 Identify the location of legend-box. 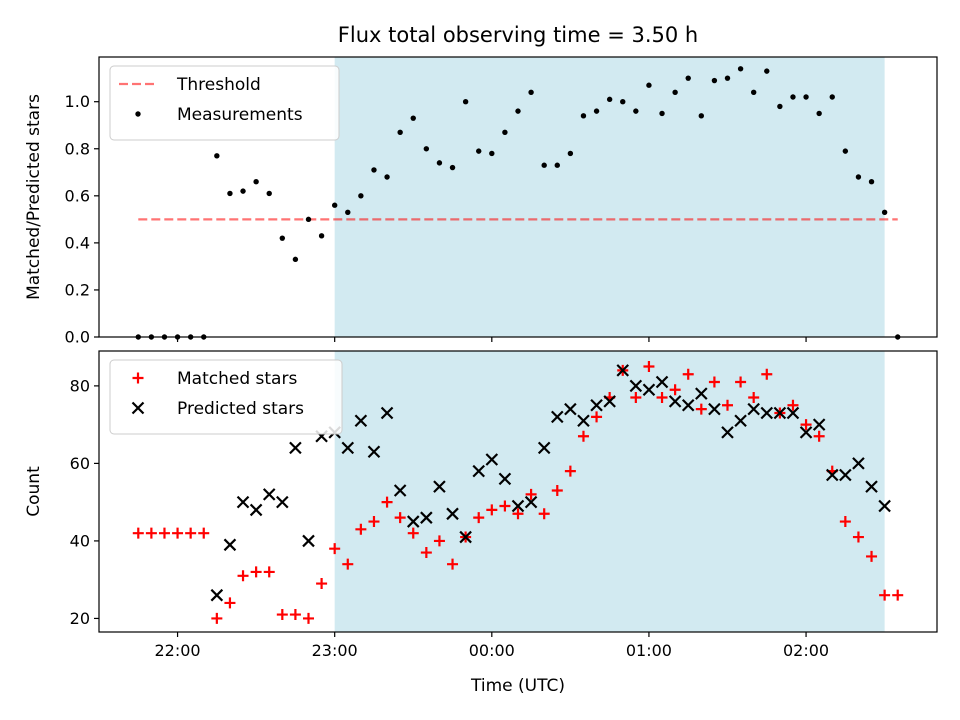
(226, 397).